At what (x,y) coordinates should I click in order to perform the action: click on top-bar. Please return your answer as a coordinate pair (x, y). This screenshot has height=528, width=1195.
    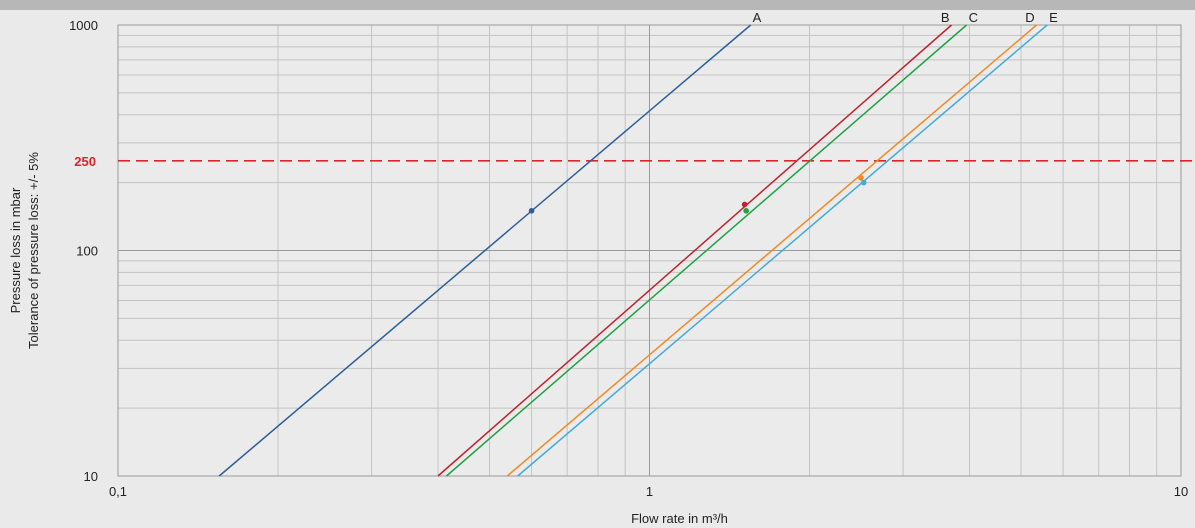
    Looking at the image, I should click on (597, 5).